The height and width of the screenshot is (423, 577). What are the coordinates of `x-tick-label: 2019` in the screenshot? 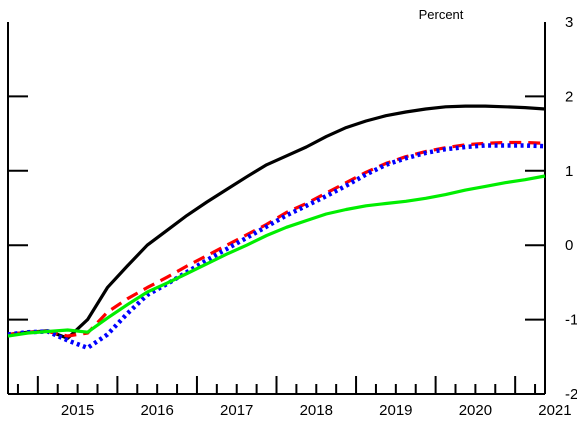 It's located at (395, 410).